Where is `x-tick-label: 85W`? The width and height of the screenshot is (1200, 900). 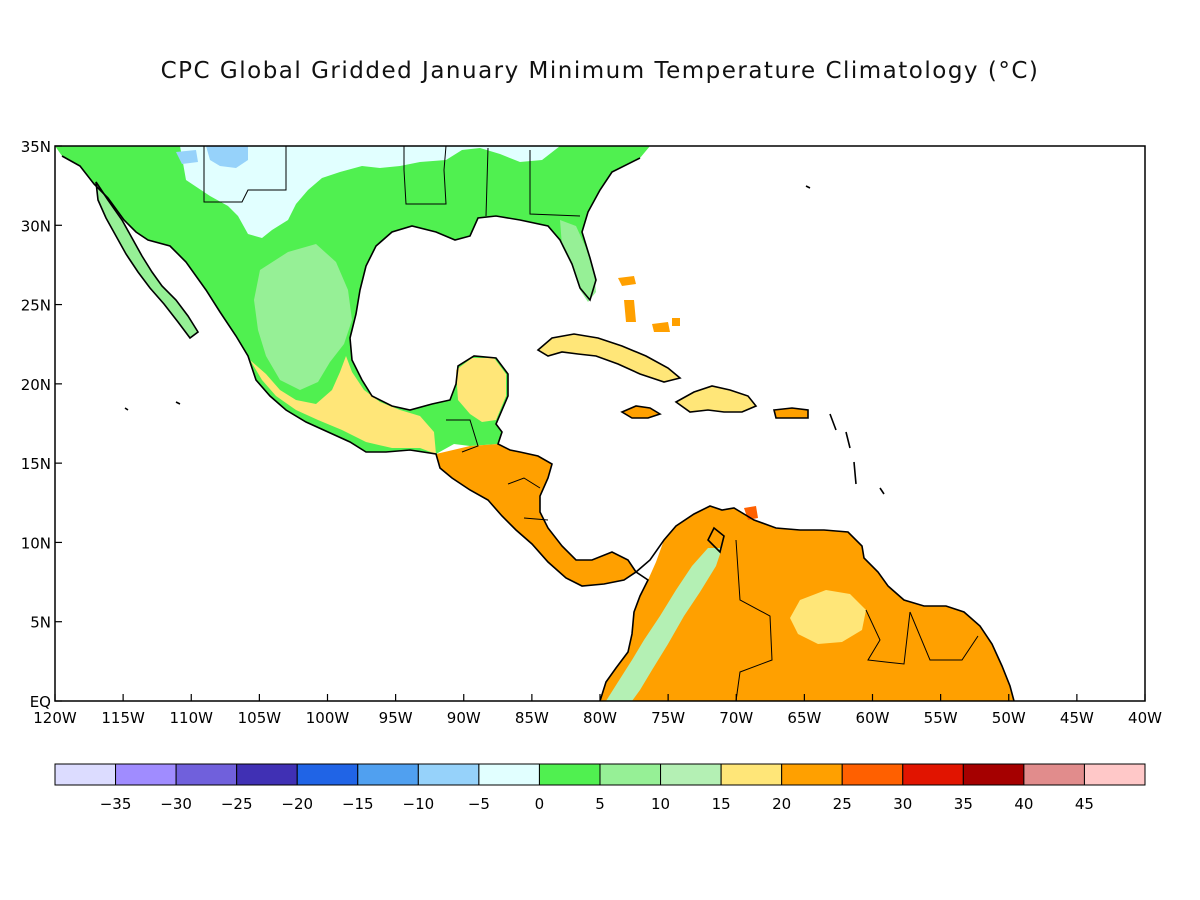
x-tick-label: 85W is located at coordinates (532, 718).